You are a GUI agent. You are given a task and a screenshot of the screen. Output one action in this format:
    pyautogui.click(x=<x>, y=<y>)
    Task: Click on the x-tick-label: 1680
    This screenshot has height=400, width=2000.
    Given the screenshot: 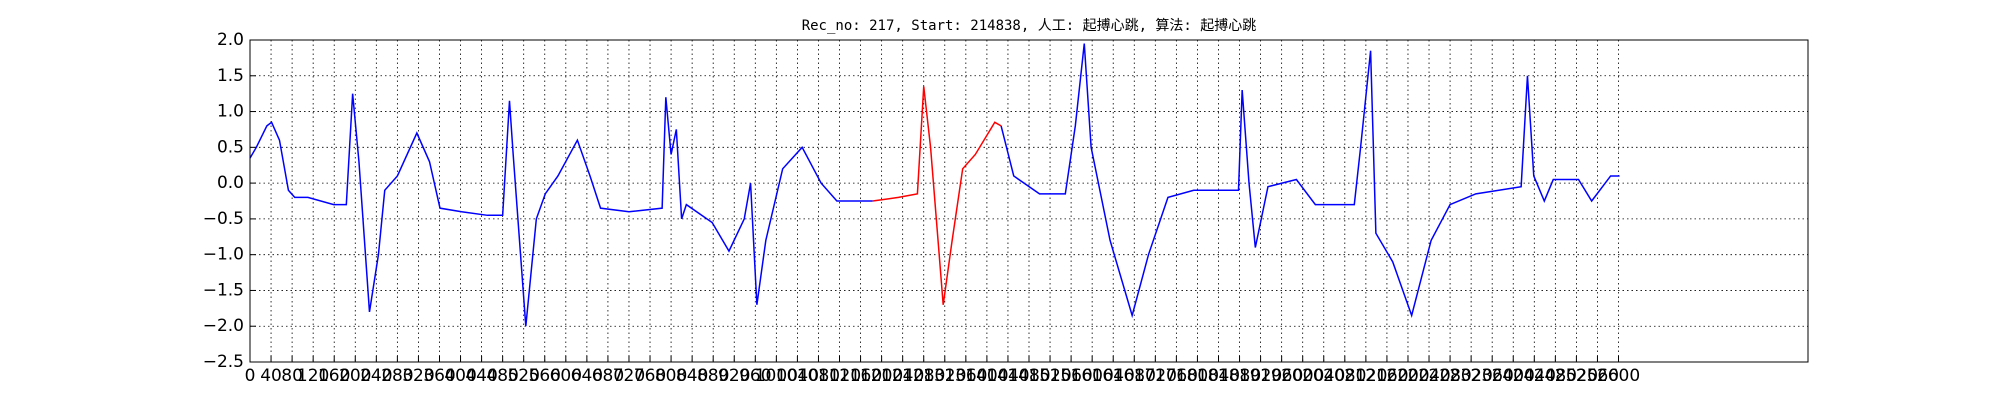 What is the action you would take?
    pyautogui.click(x=1134, y=376)
    